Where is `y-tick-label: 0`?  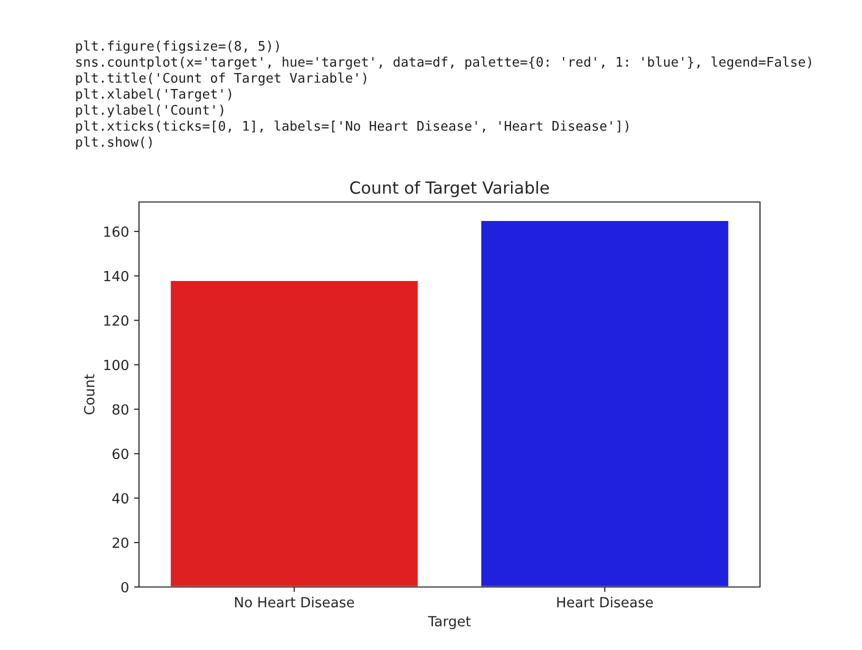
y-tick-label: 0 is located at coordinates (124, 587).